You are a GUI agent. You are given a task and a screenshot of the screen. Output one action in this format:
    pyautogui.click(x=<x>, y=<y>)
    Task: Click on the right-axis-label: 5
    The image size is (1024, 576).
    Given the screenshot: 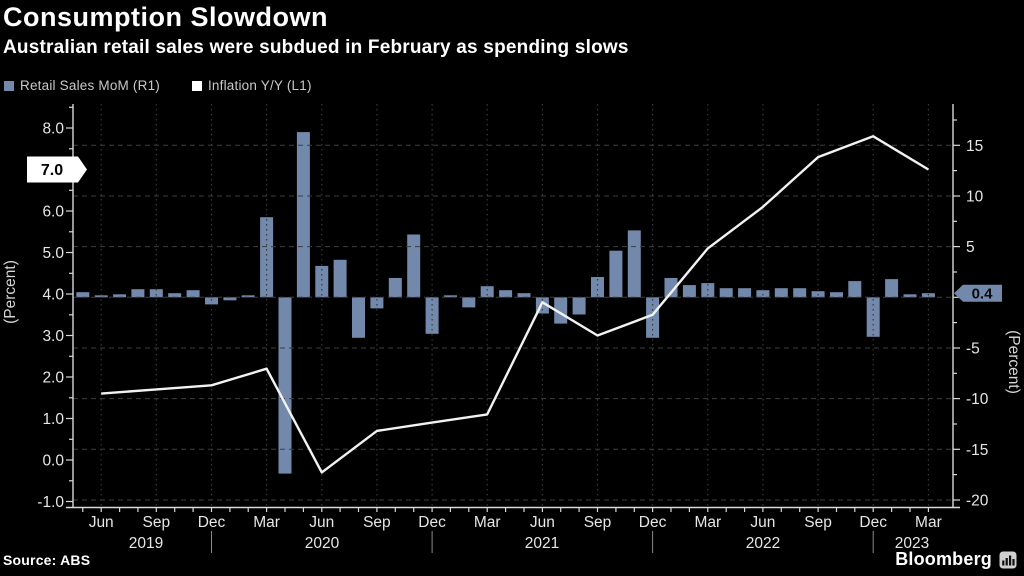 What is the action you would take?
    pyautogui.click(x=970, y=247)
    